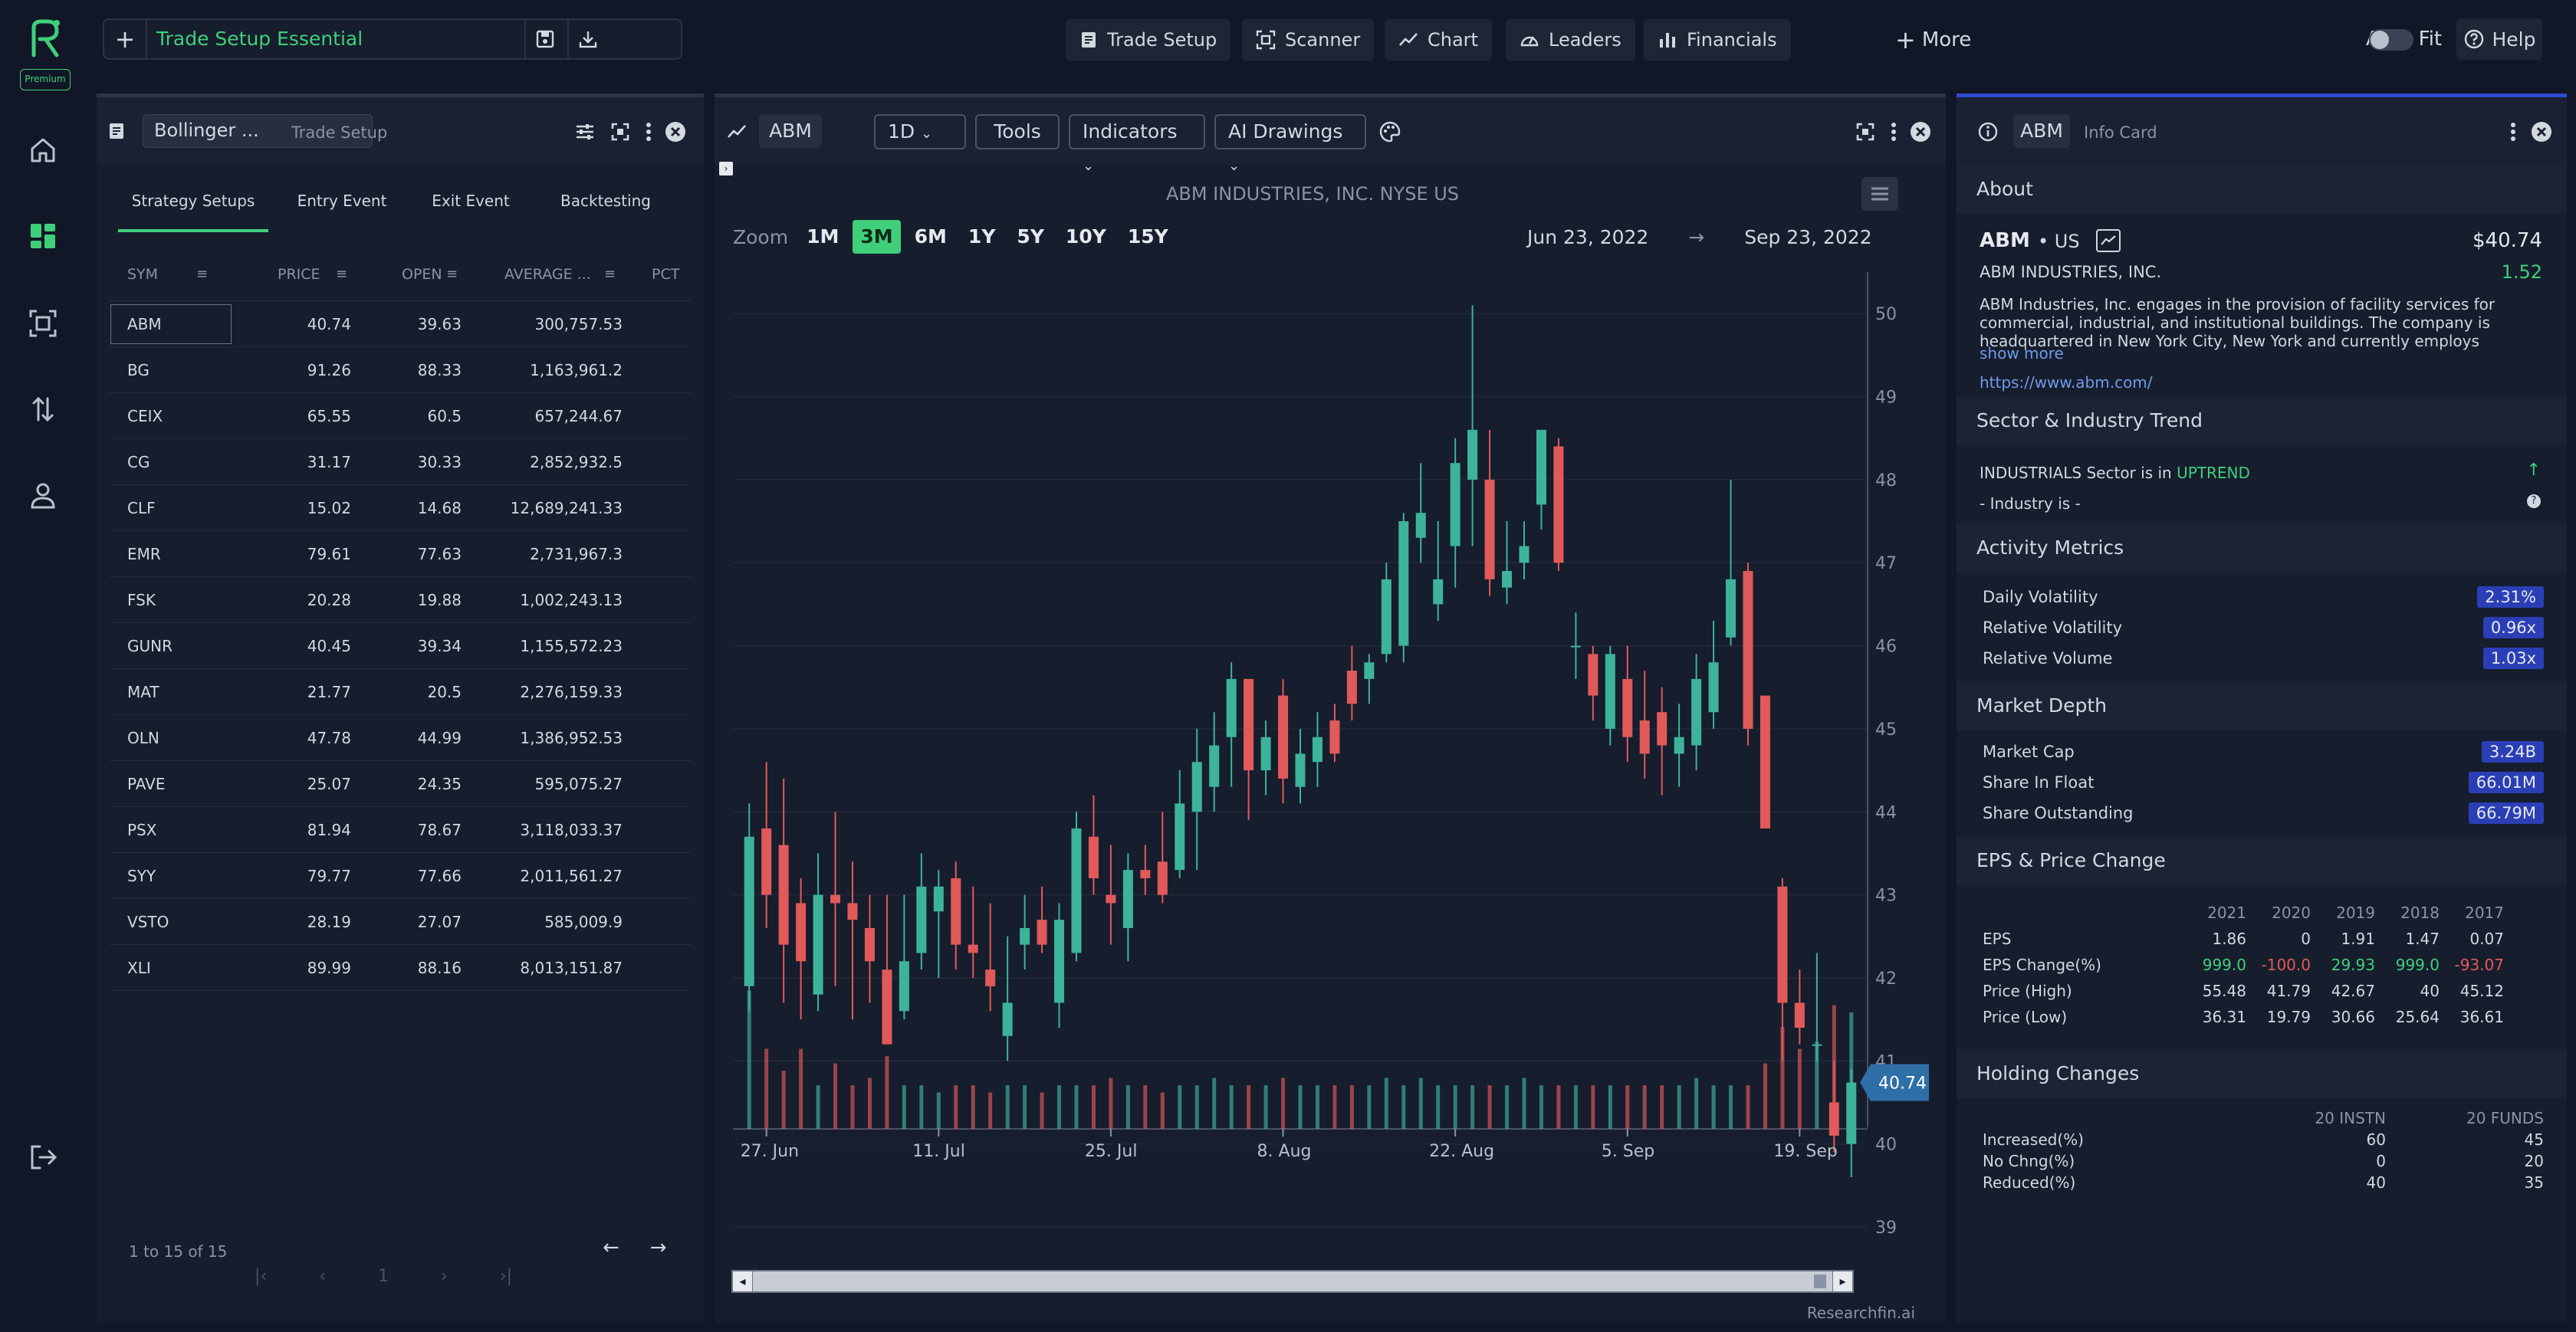 The height and width of the screenshot is (1332, 2576). I want to click on table-row: CLF 15.02 14.68 12,689,241.33, so click(401, 508).